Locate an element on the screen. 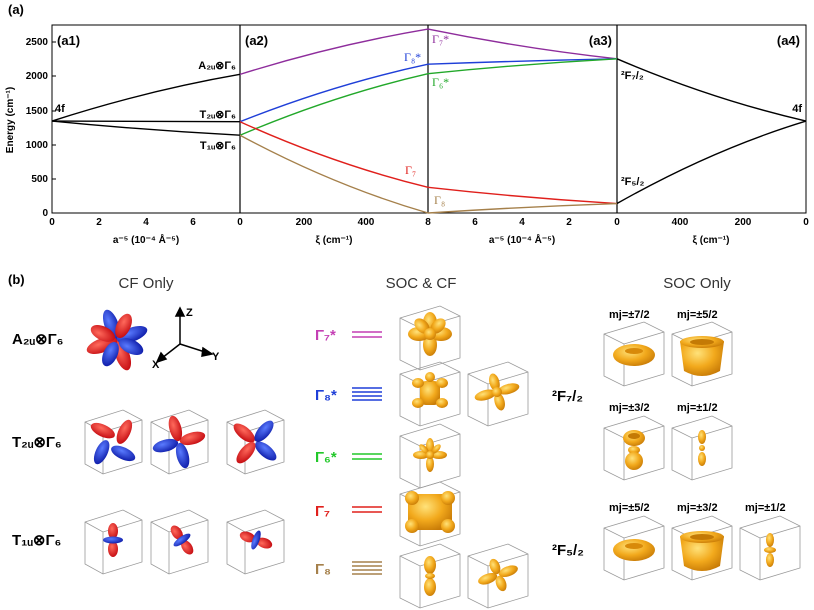 This screenshot has width=814, height=610. panel-a-label: (a) is located at coordinates (16, 9).